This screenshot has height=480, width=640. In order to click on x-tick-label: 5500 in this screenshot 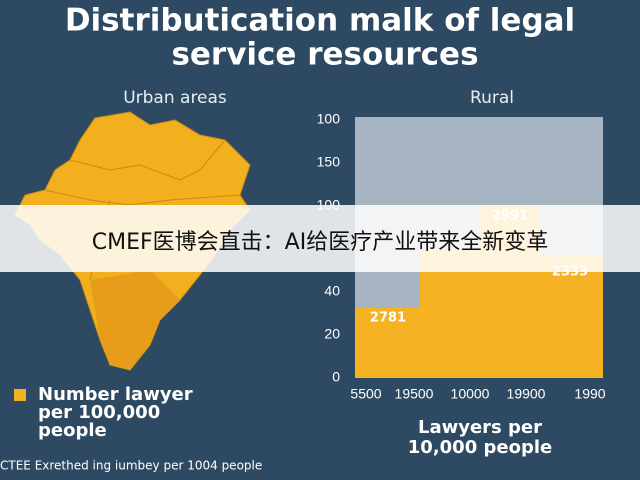, I will do `click(365, 394)`.